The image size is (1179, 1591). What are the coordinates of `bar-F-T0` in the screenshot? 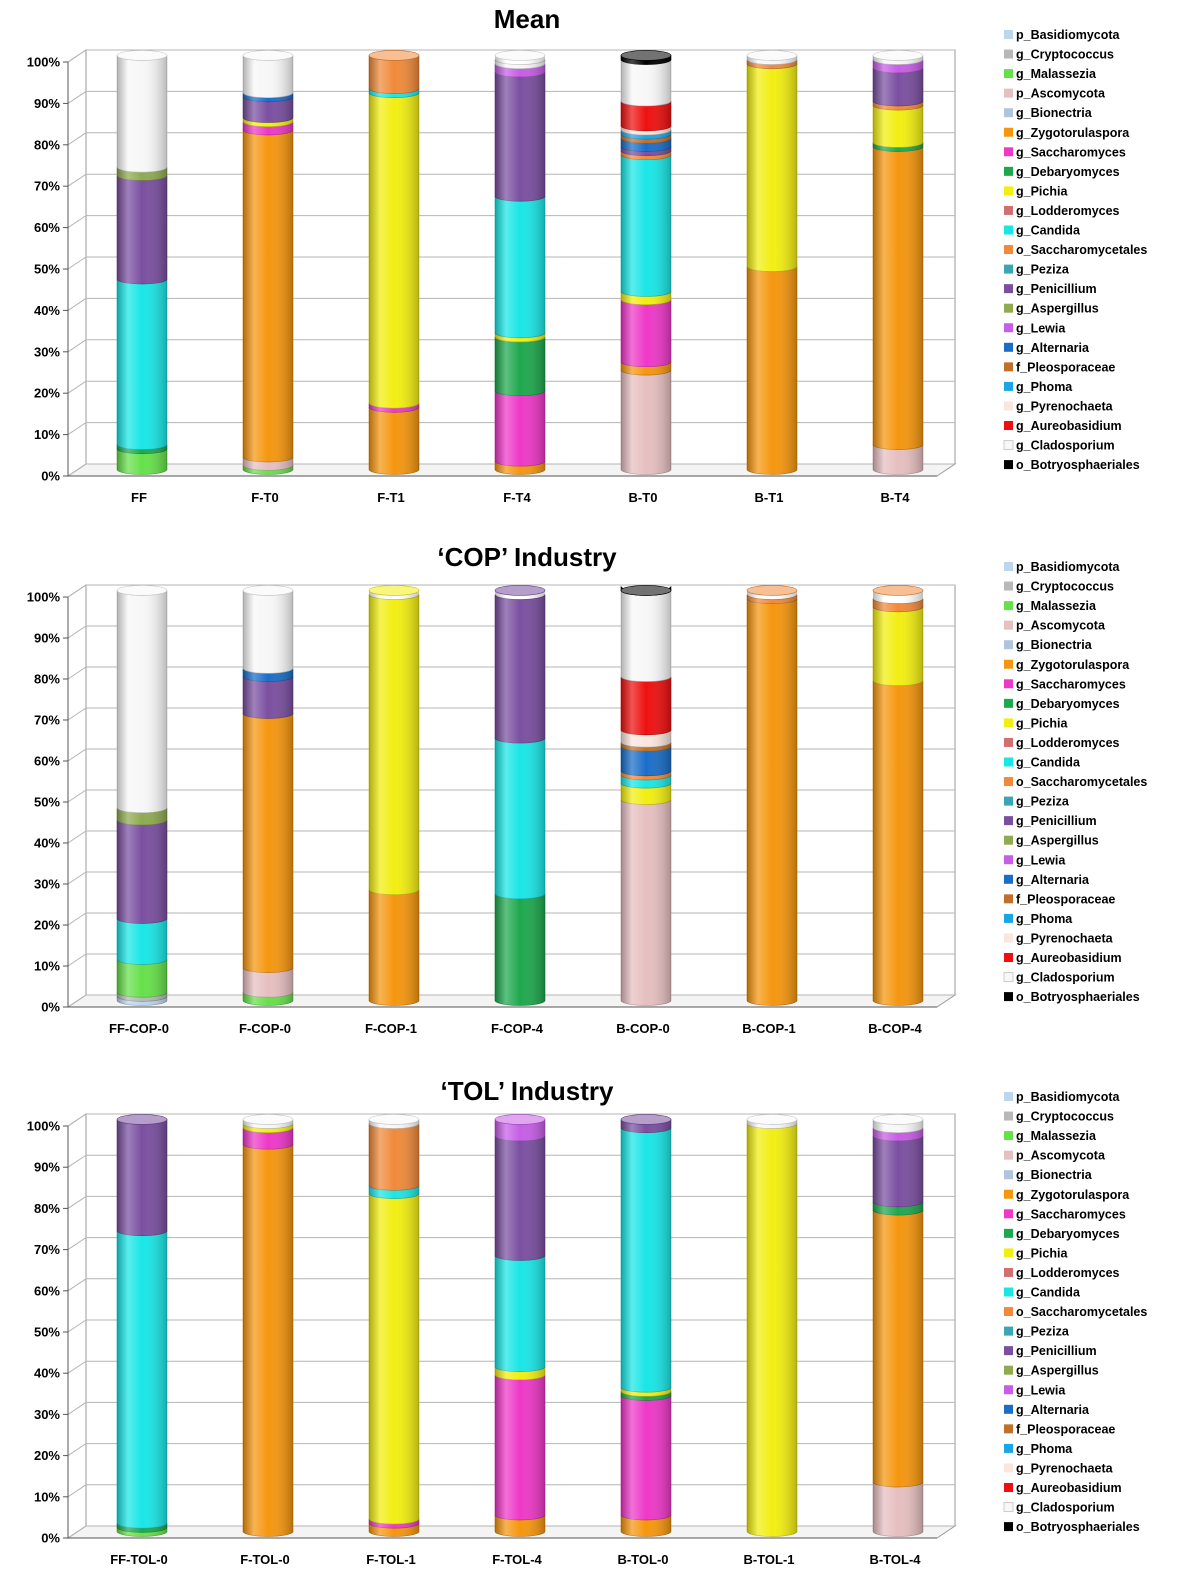 It's located at (268, 262).